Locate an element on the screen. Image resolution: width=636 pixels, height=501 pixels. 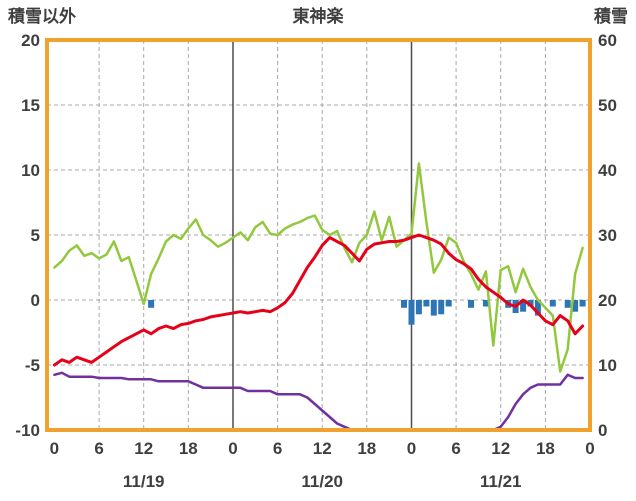
right-axis-tick-label: 50 is located at coordinates (607, 105).